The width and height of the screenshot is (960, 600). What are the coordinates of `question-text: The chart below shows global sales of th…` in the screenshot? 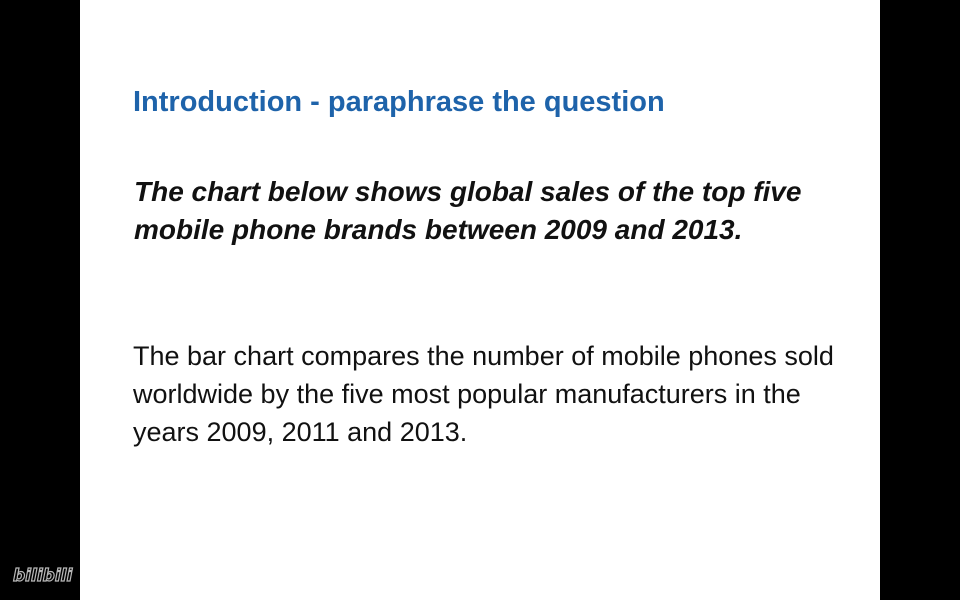 It's located at (468, 210).